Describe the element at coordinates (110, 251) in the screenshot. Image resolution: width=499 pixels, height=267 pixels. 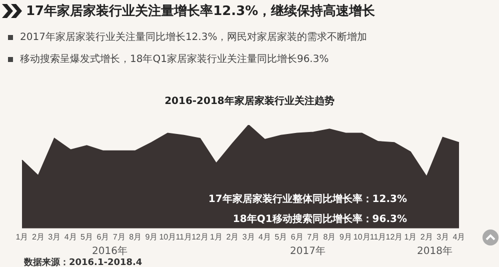
I see `text: 2016年` at that location.